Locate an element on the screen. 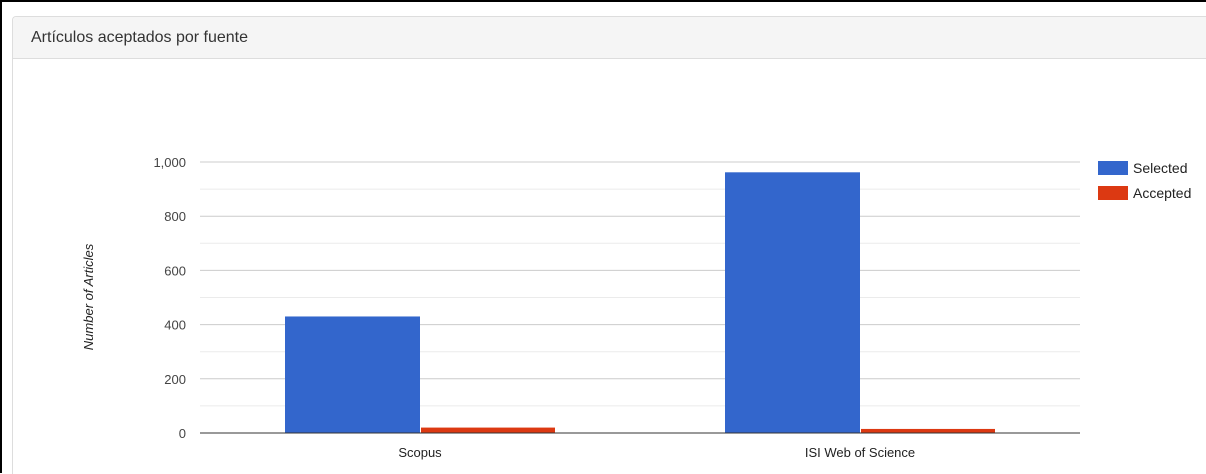 Image resolution: width=1206 pixels, height=474 pixels. y-tick-label: 600 is located at coordinates (175, 270).